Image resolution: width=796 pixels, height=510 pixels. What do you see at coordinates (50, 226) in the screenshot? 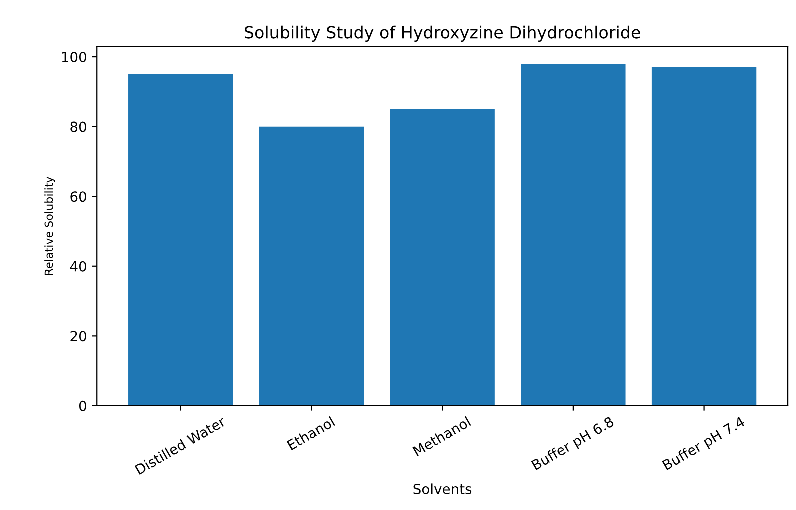
I see `y-axis-title: Relative Solubility` at bounding box center [50, 226].